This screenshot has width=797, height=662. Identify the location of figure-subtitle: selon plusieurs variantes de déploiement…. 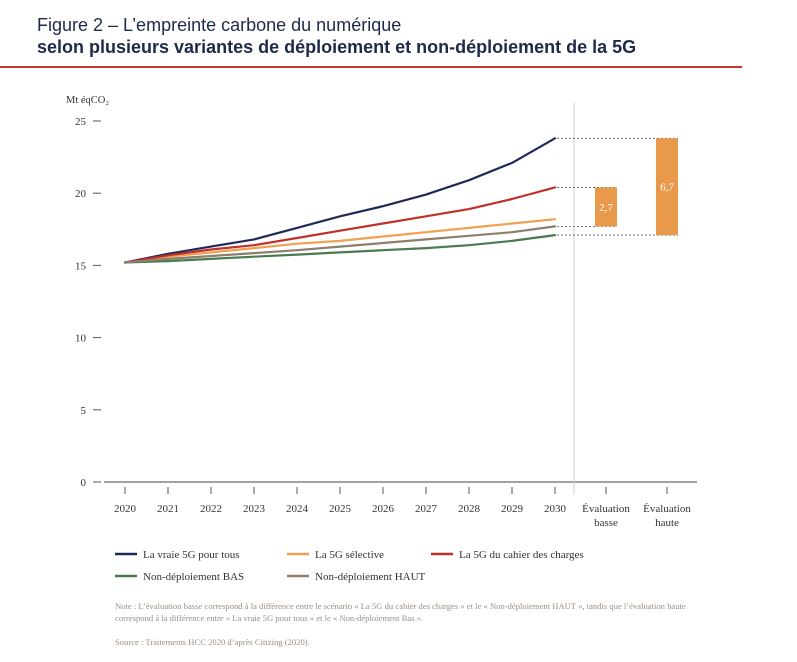
(337, 47).